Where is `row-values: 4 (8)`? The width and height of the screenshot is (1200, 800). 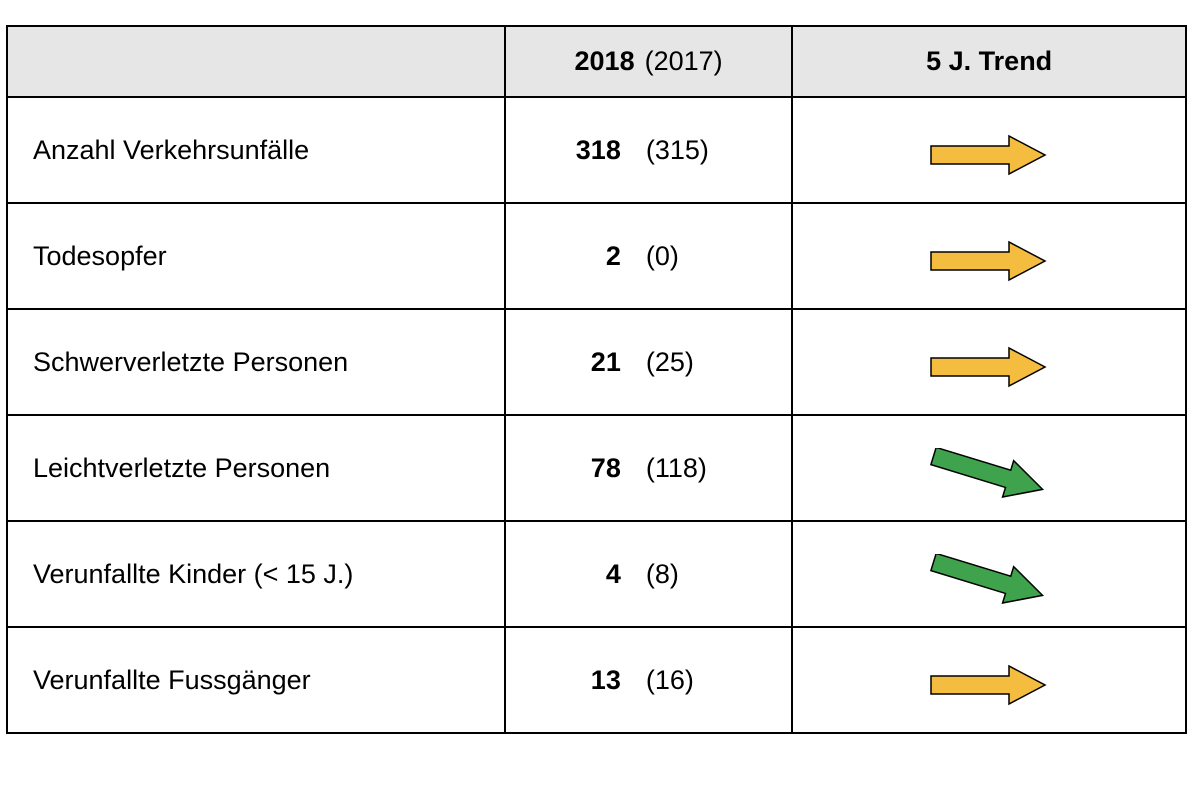
row-values: 4 (8) is located at coordinates (648, 574).